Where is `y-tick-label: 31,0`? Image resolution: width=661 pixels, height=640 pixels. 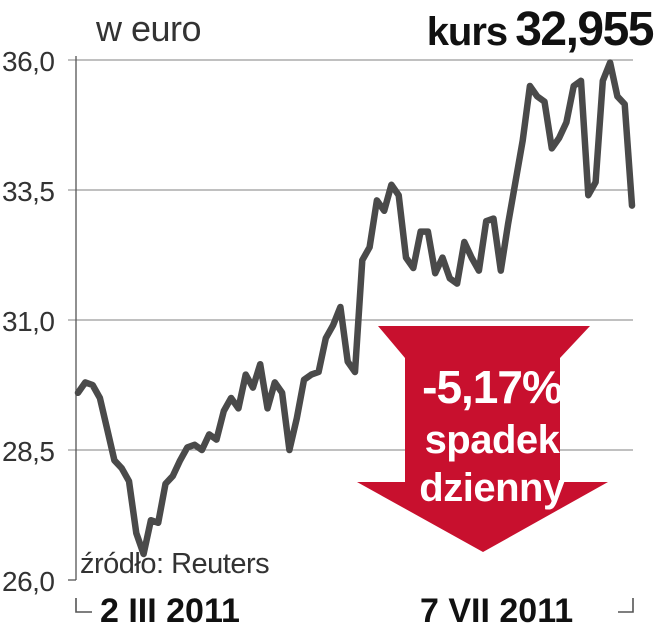 y-tick-label: 31,0 is located at coordinates (28, 321).